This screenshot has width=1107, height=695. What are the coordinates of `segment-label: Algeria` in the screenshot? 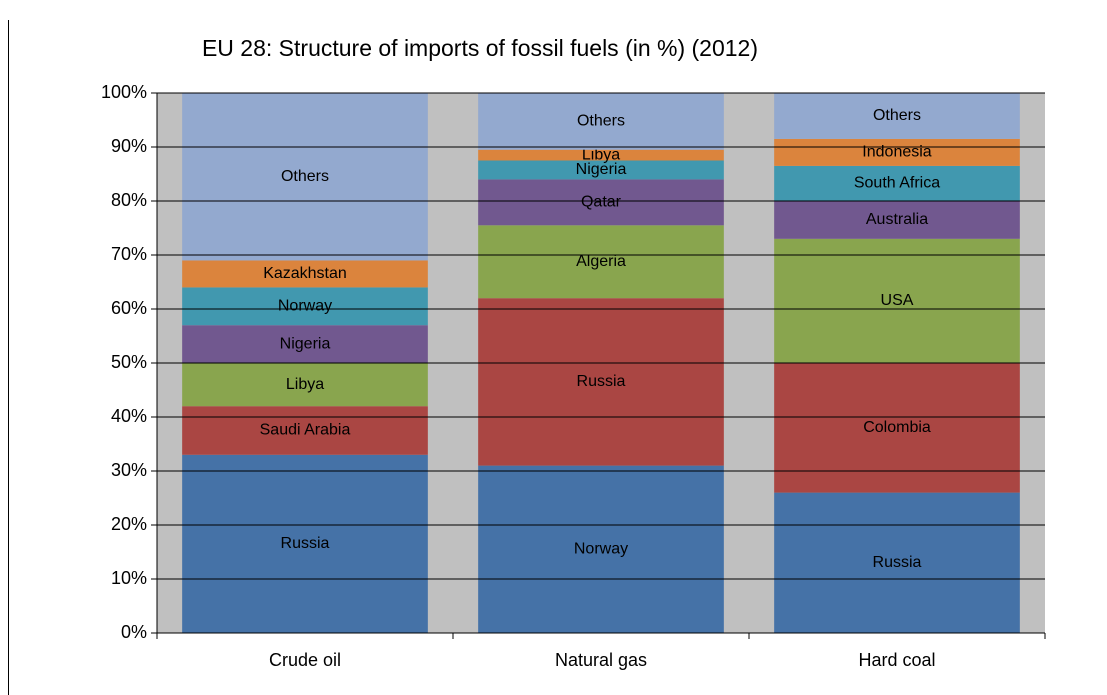 It's located at (601, 261).